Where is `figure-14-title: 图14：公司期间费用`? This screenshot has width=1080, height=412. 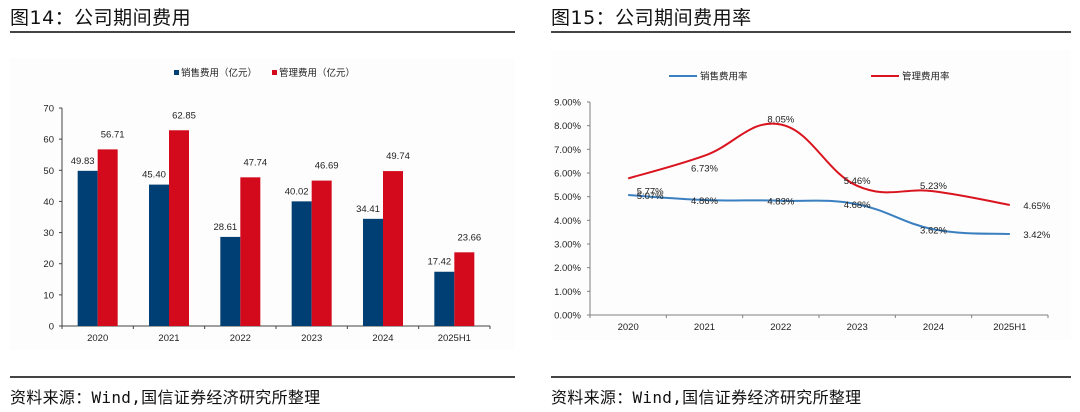 figure-14-title: 图14：公司期间费用 is located at coordinates (101, 18).